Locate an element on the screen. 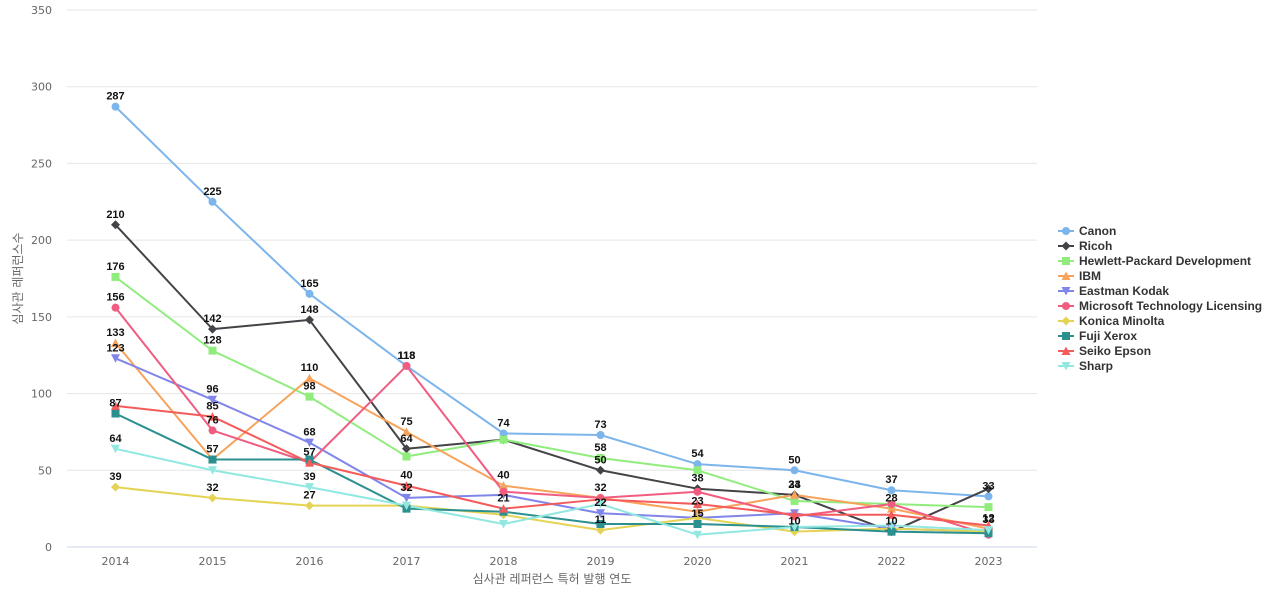 The image size is (1280, 600). data-label: 64 is located at coordinates (406, 439).